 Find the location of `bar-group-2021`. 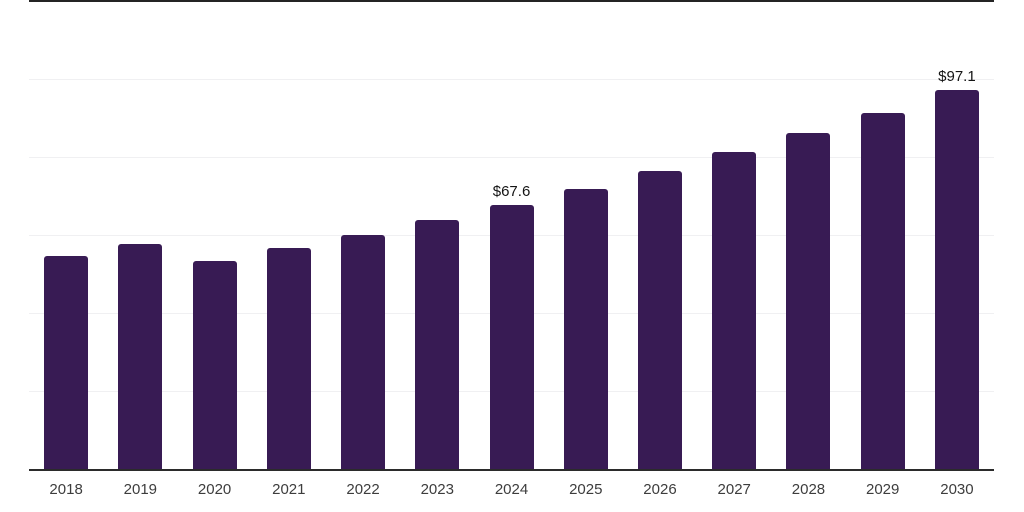

bar-group-2021 is located at coordinates (289, 234).